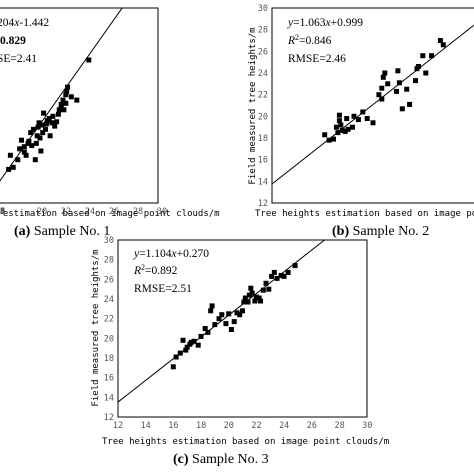 The height and width of the screenshot is (474, 474). I want to click on x-tick-label-b: 24, so click(2, 212).